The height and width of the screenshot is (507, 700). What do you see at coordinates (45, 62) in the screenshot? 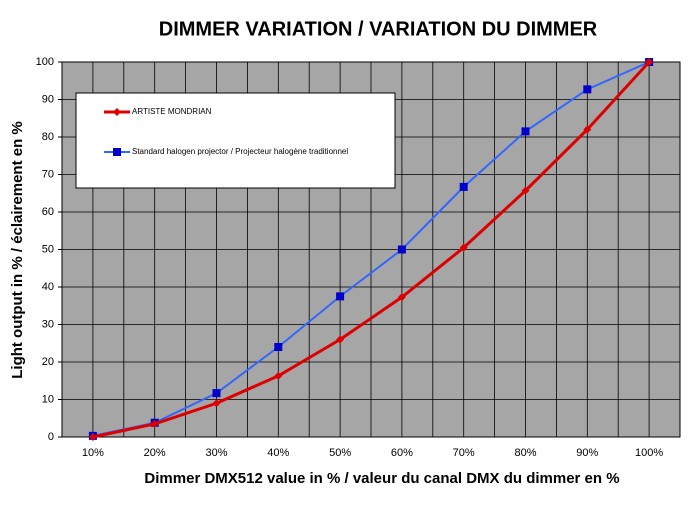
I see `y-tick-label: 100` at bounding box center [45, 62].